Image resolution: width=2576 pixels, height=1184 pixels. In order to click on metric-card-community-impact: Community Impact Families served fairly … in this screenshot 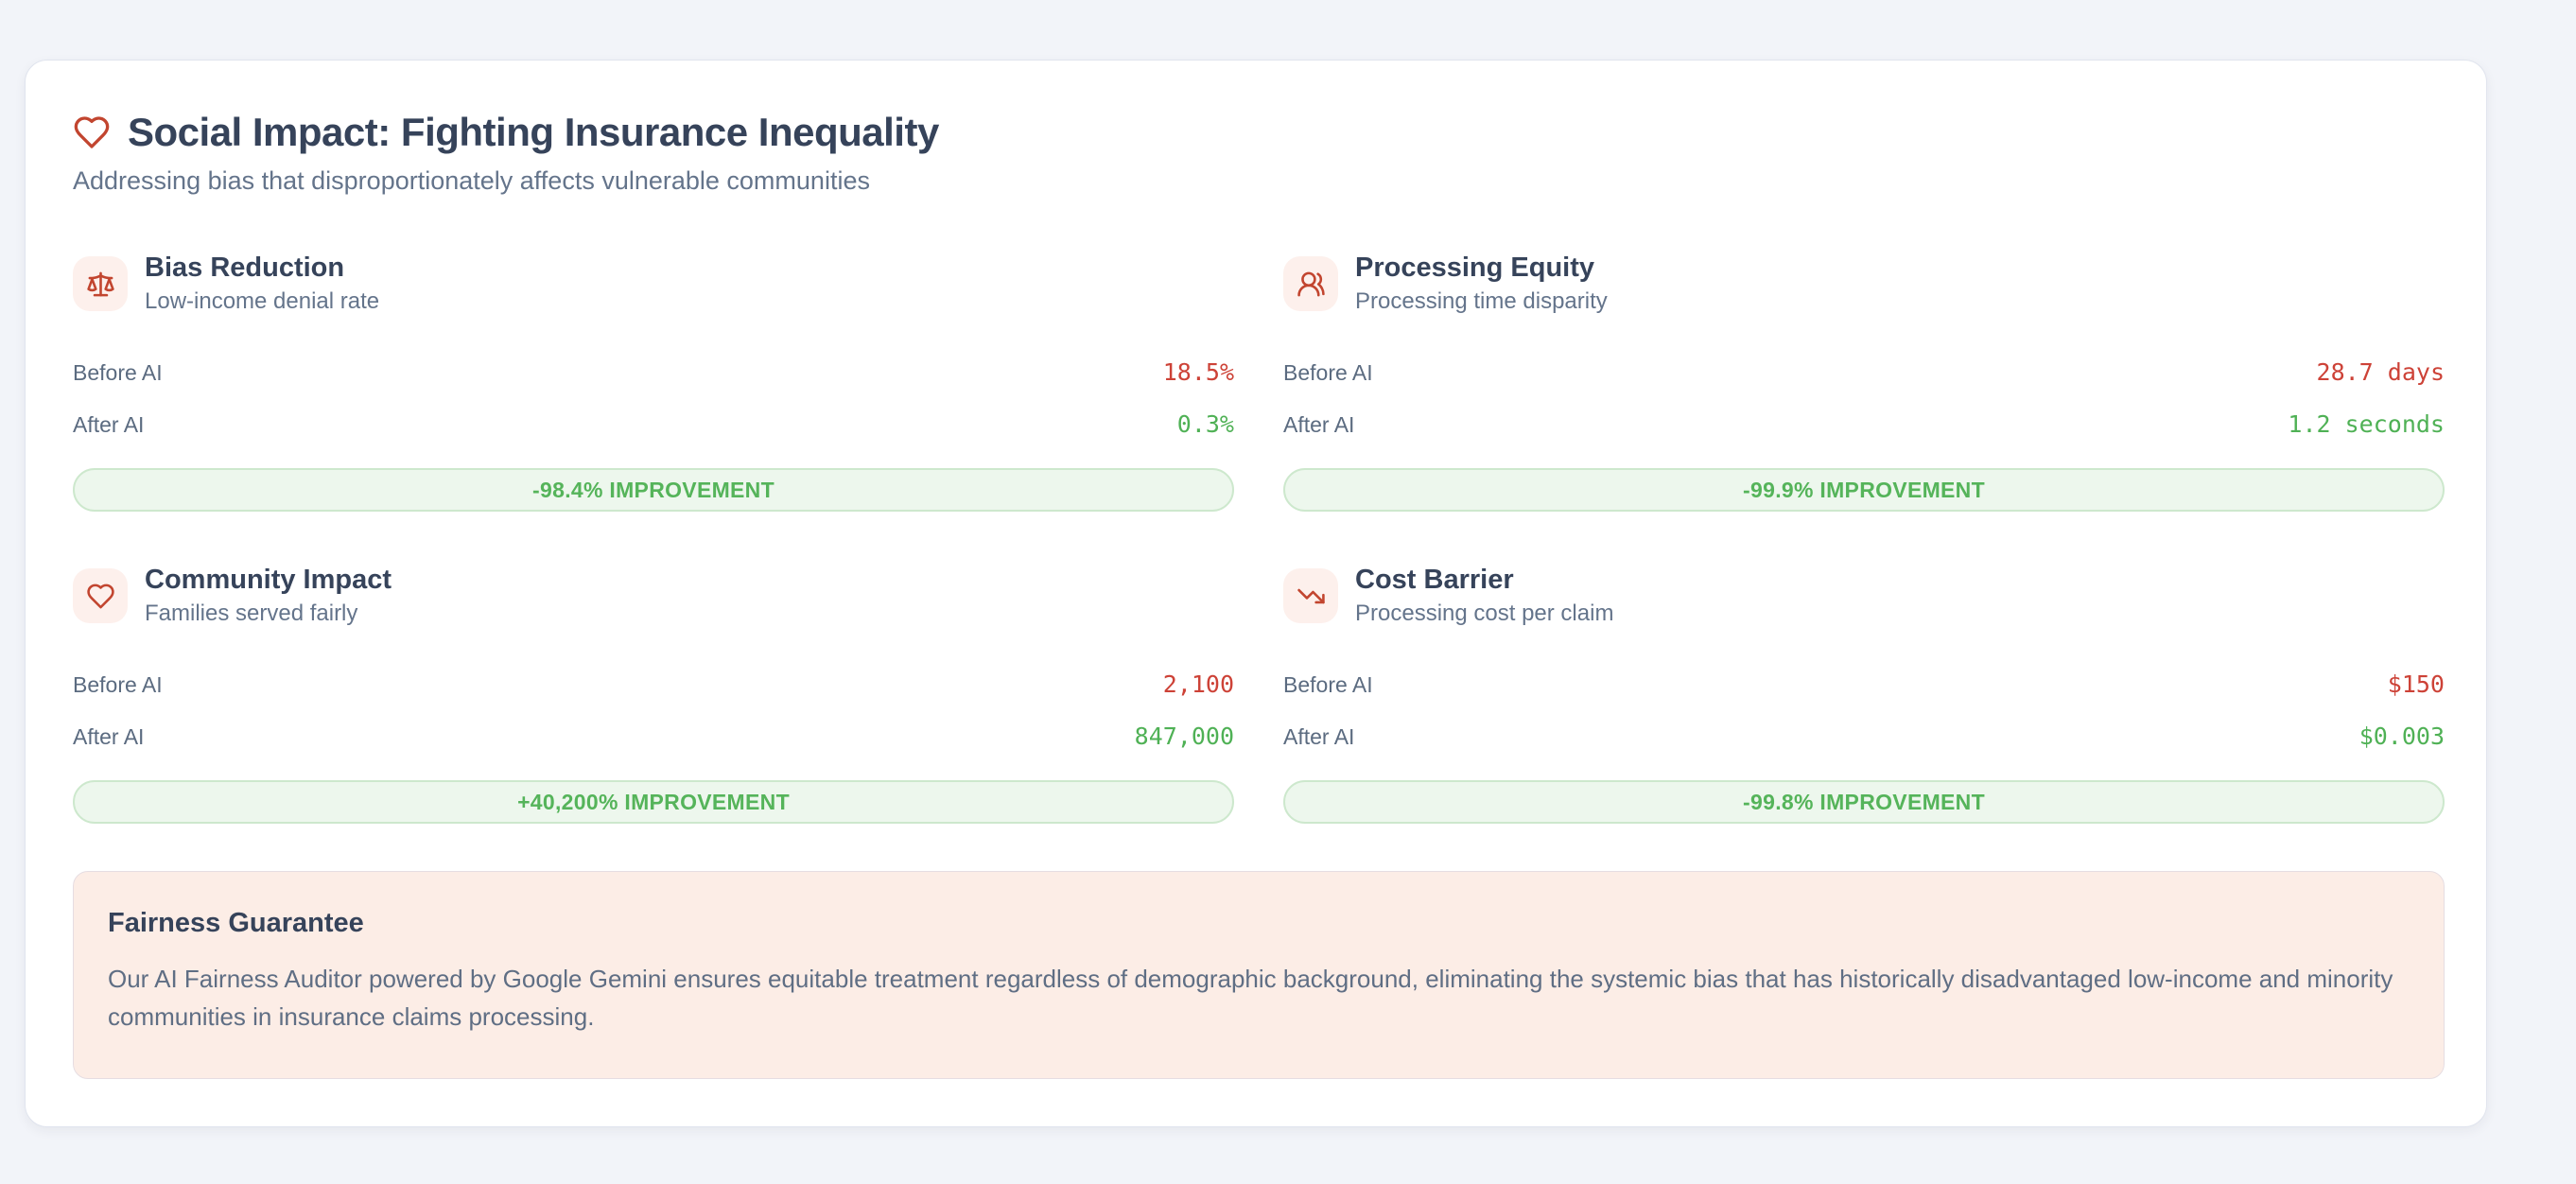, I will do `click(653, 694)`.